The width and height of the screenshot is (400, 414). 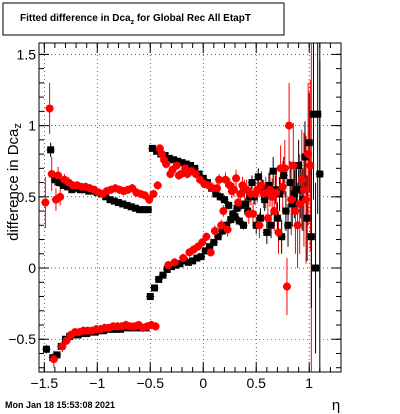 I want to click on y-tick-label: −0.5, so click(x=22, y=339).